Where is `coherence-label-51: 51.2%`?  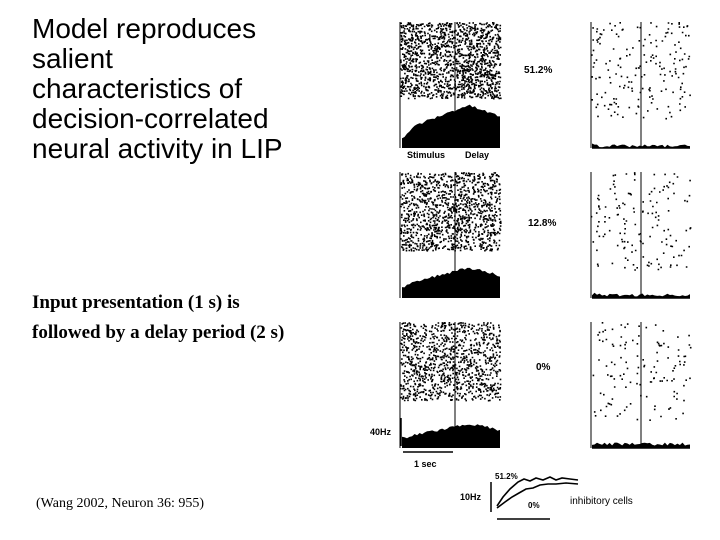
coherence-label-51: 51.2% is located at coordinates (538, 70).